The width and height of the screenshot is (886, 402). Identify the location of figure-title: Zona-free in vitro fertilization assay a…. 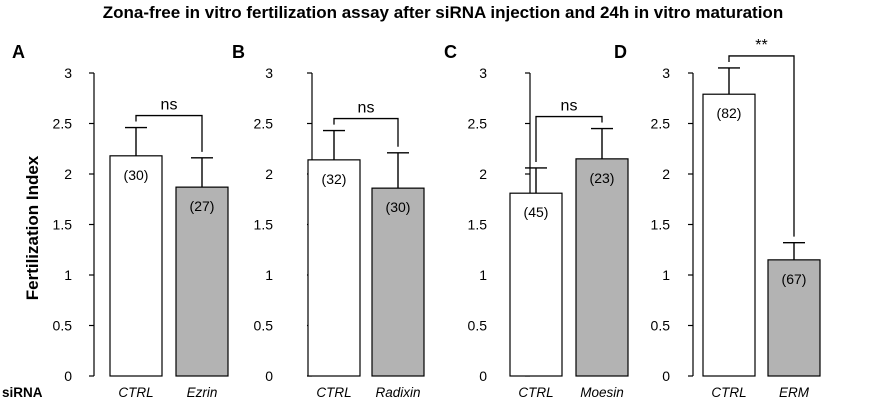
(443, 12).